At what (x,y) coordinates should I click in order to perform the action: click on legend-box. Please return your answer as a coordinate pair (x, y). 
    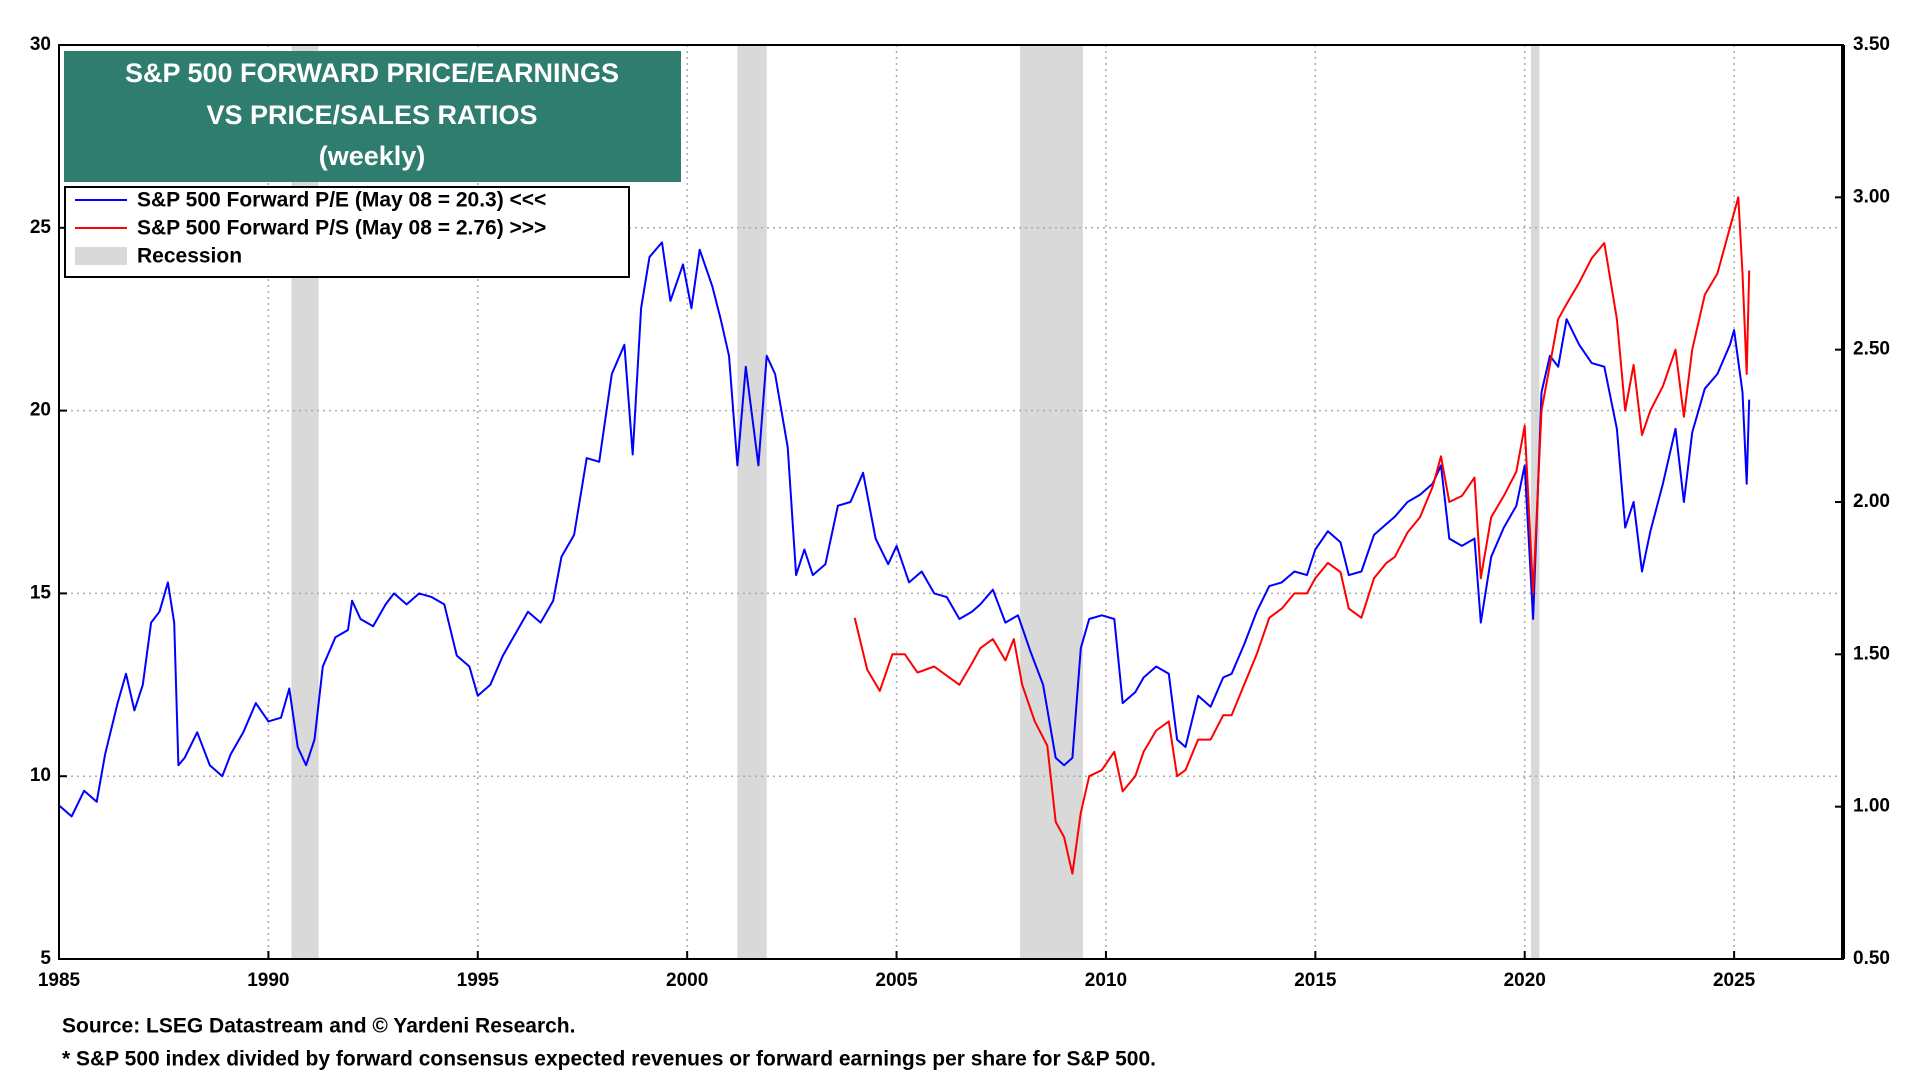
    Looking at the image, I should click on (347, 232).